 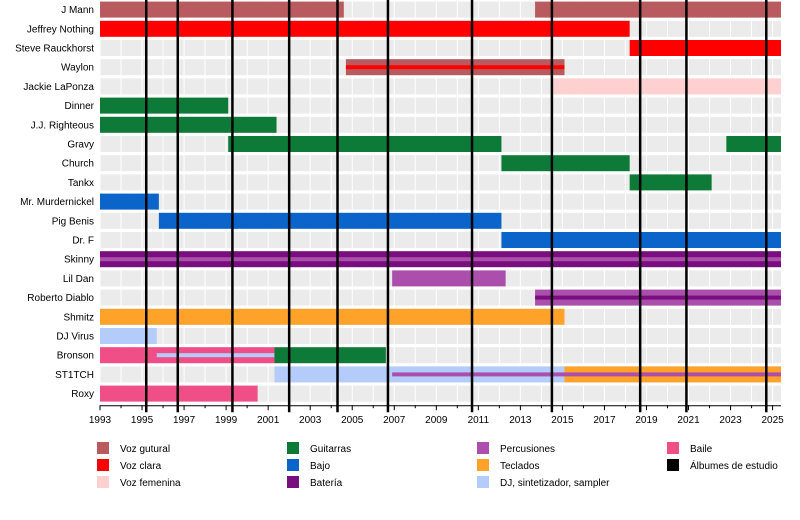 What do you see at coordinates (77, 10) in the screenshot?
I see `member-label-j-mann: J Mann` at bounding box center [77, 10].